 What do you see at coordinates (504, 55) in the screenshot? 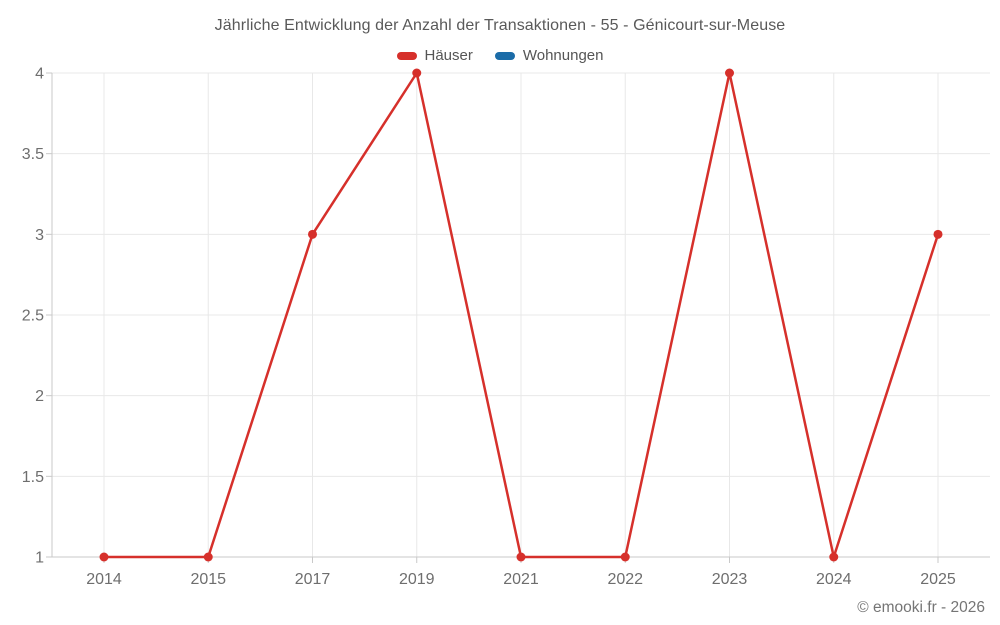
I see `legend-swatch-wohnungen` at bounding box center [504, 55].